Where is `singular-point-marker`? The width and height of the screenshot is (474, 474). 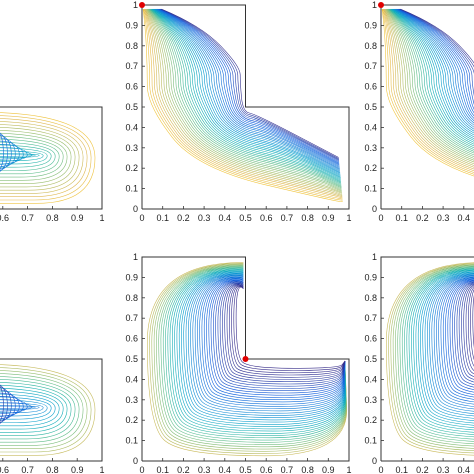 singular-point-marker is located at coordinates (381, 5).